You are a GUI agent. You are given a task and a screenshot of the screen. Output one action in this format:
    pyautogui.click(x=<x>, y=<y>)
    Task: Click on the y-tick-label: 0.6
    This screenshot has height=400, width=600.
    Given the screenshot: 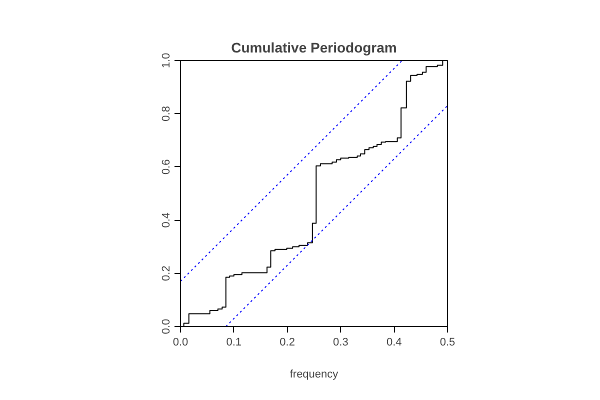 What is the action you would take?
    pyautogui.click(x=166, y=167)
    